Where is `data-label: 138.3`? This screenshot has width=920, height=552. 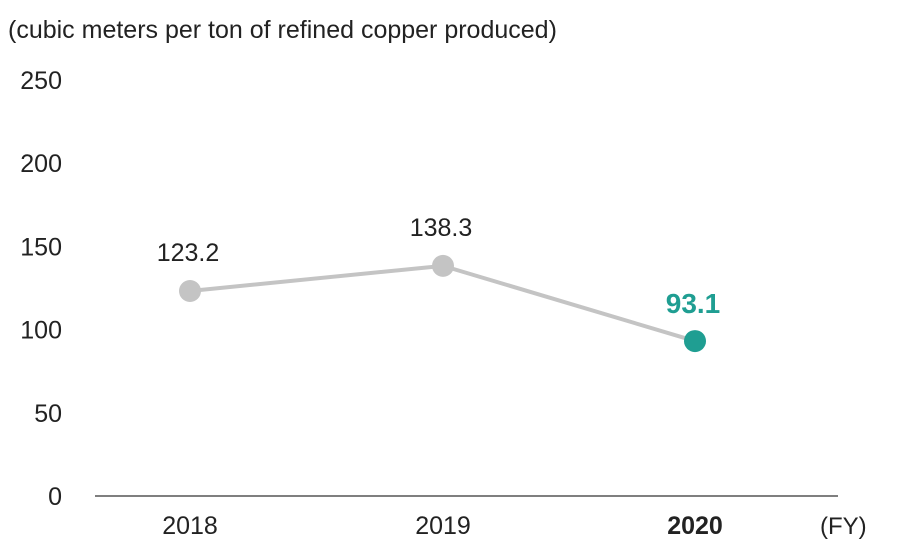
data-label: 138.3 is located at coordinates (441, 228).